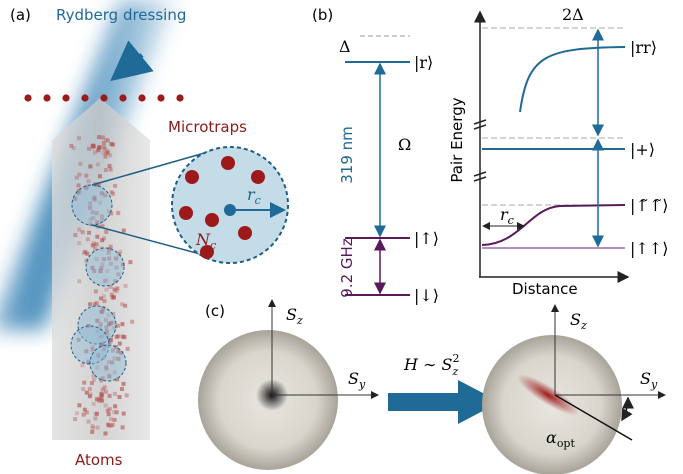 The image size is (683, 474). What do you see at coordinates (578, 321) in the screenshot?
I see `sz-right: Sz` at bounding box center [578, 321].